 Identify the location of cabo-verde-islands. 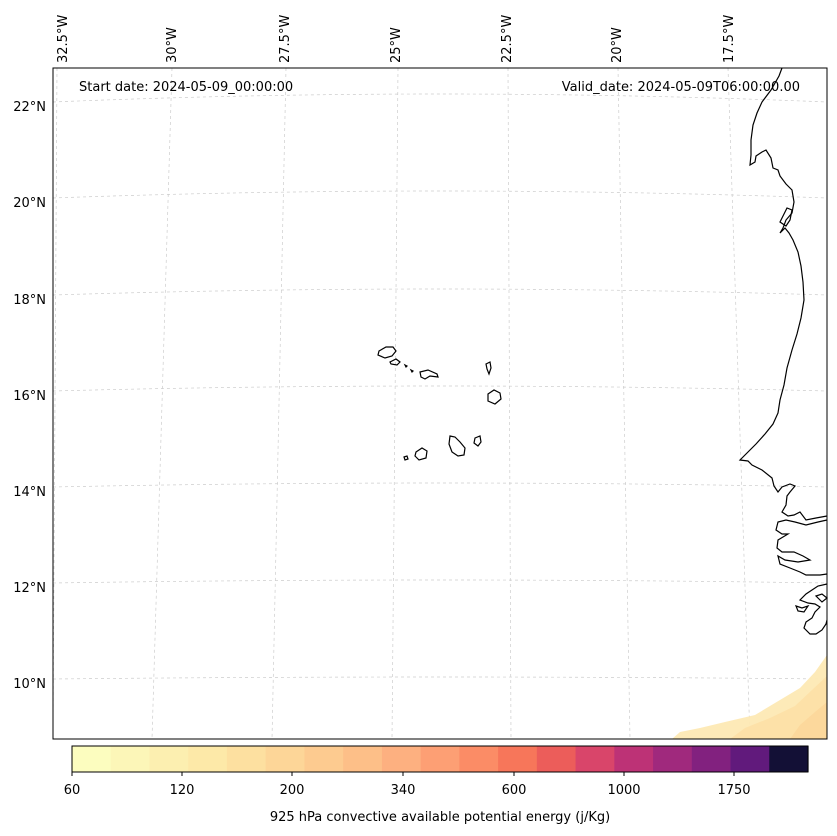
(439, 403).